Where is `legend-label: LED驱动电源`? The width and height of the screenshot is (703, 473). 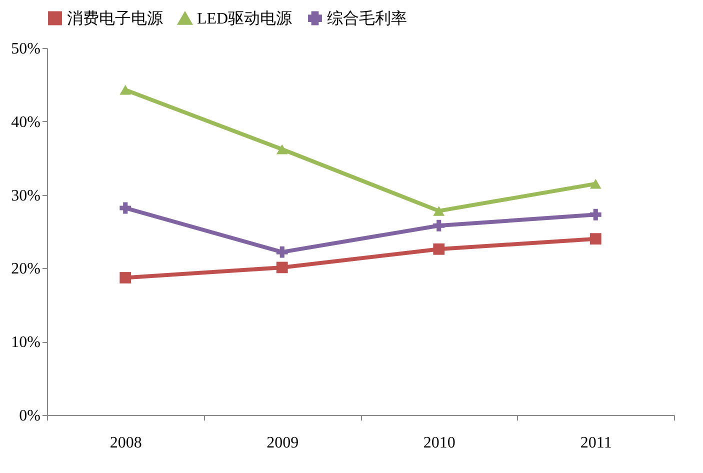
legend-label: LED驱动电源 is located at coordinates (244, 19).